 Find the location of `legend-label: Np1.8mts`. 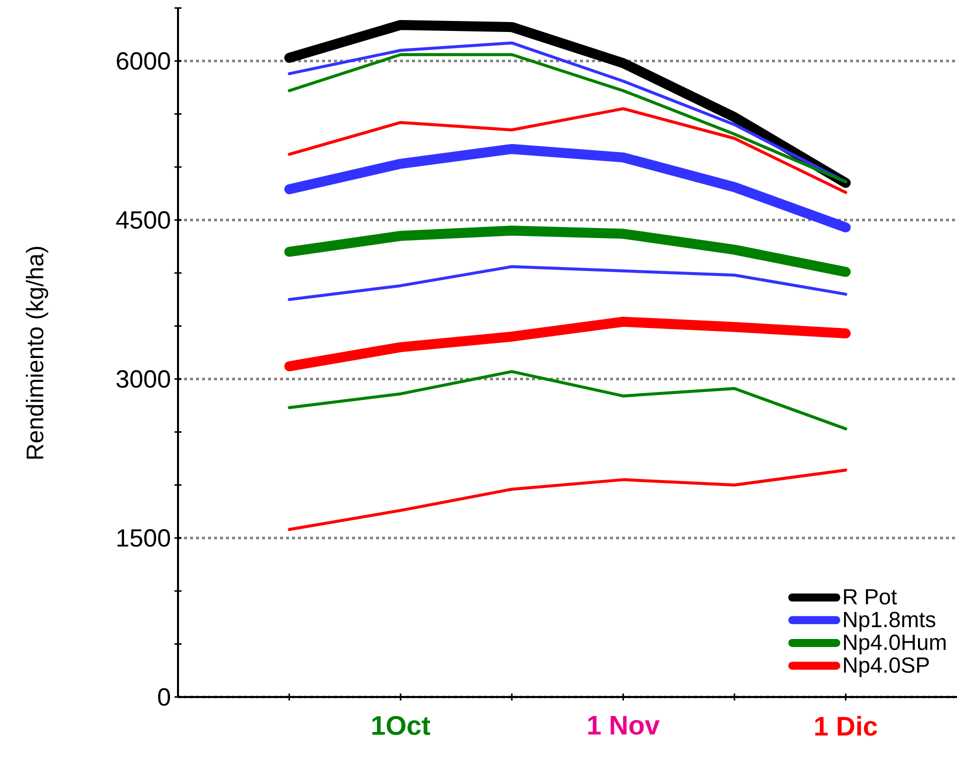

legend-label: Np1.8mts is located at coordinates (890, 622).